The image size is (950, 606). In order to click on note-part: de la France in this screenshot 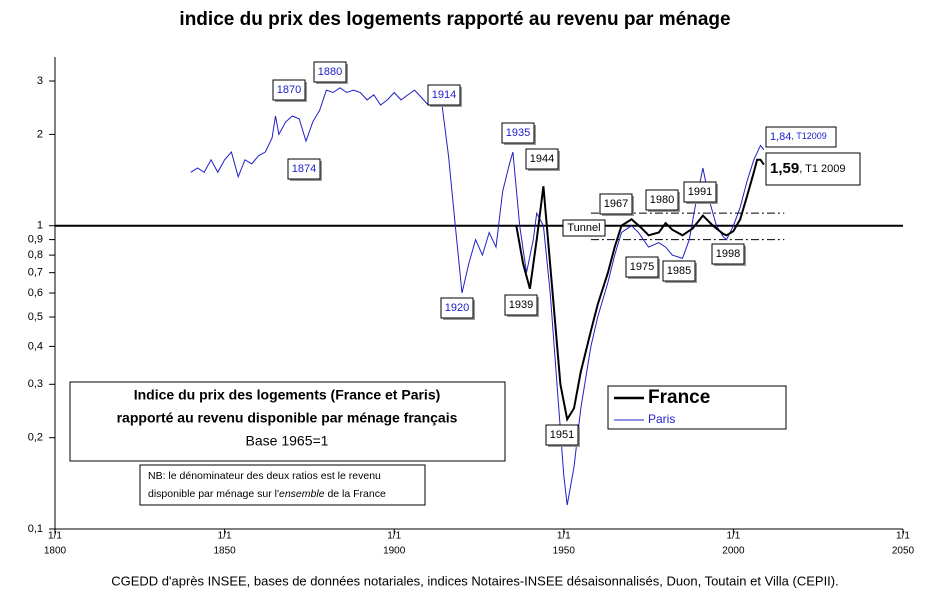, I will do `click(355, 494)`.